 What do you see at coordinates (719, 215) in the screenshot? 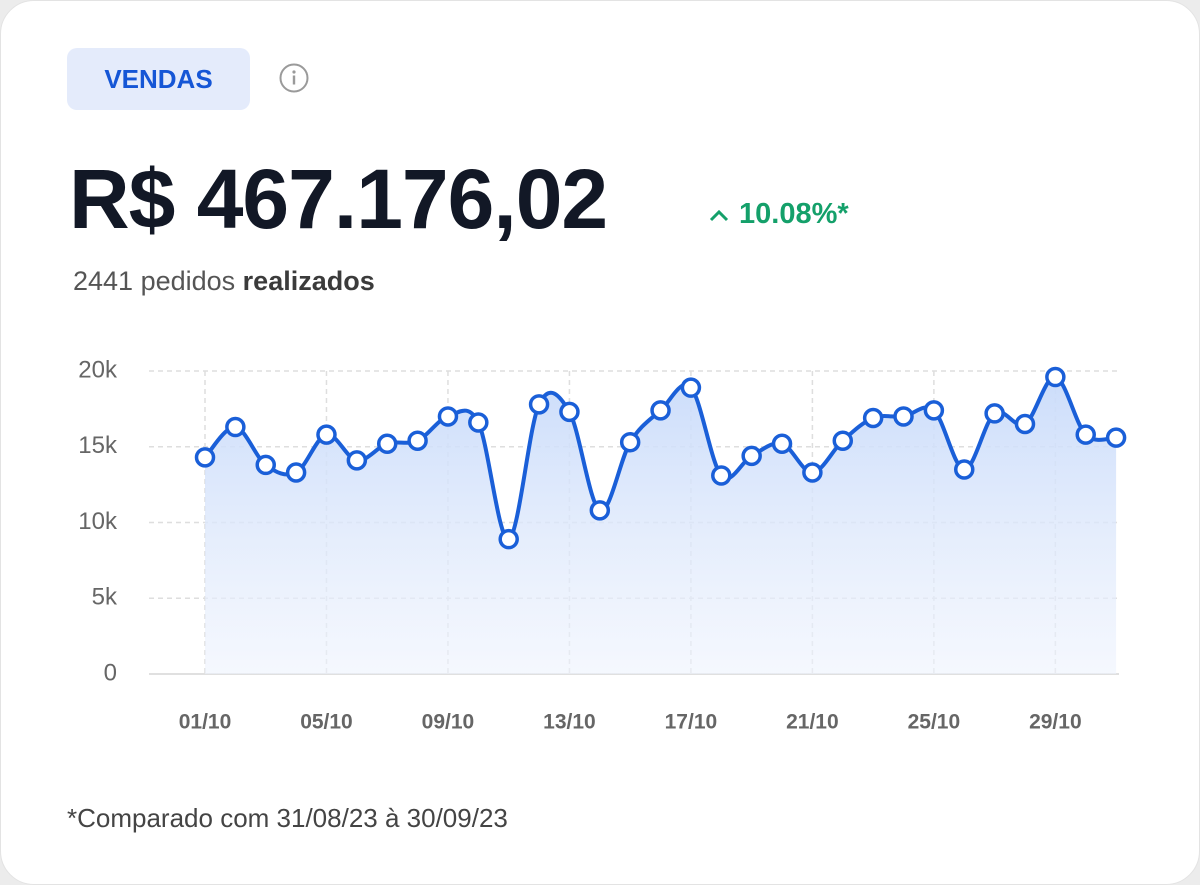
I see `up-caret` at bounding box center [719, 215].